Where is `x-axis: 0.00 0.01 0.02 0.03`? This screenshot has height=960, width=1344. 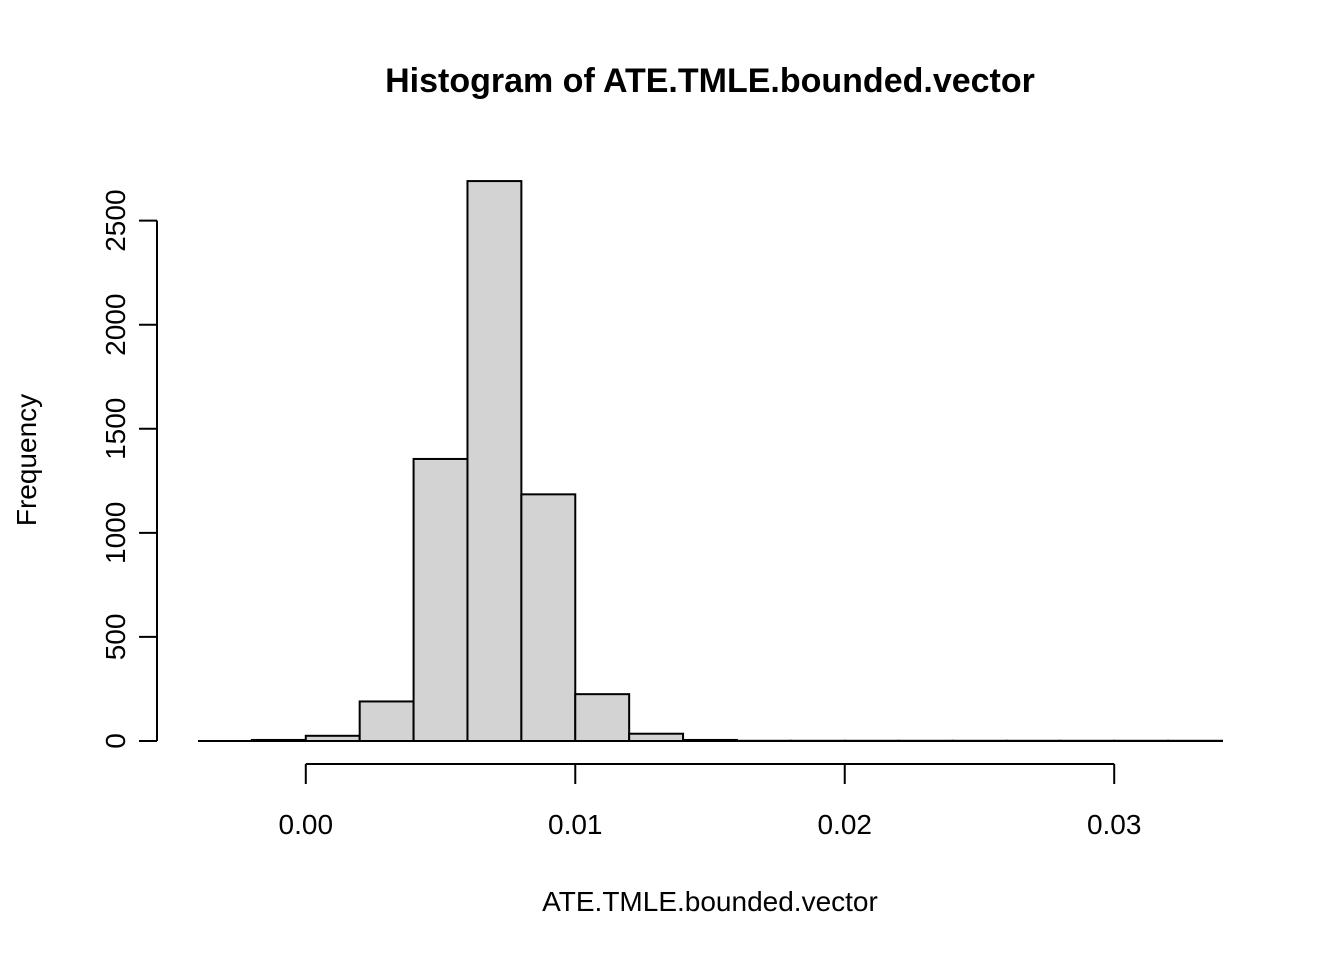 x-axis: 0.00 0.01 0.02 0.03 is located at coordinates (710, 801).